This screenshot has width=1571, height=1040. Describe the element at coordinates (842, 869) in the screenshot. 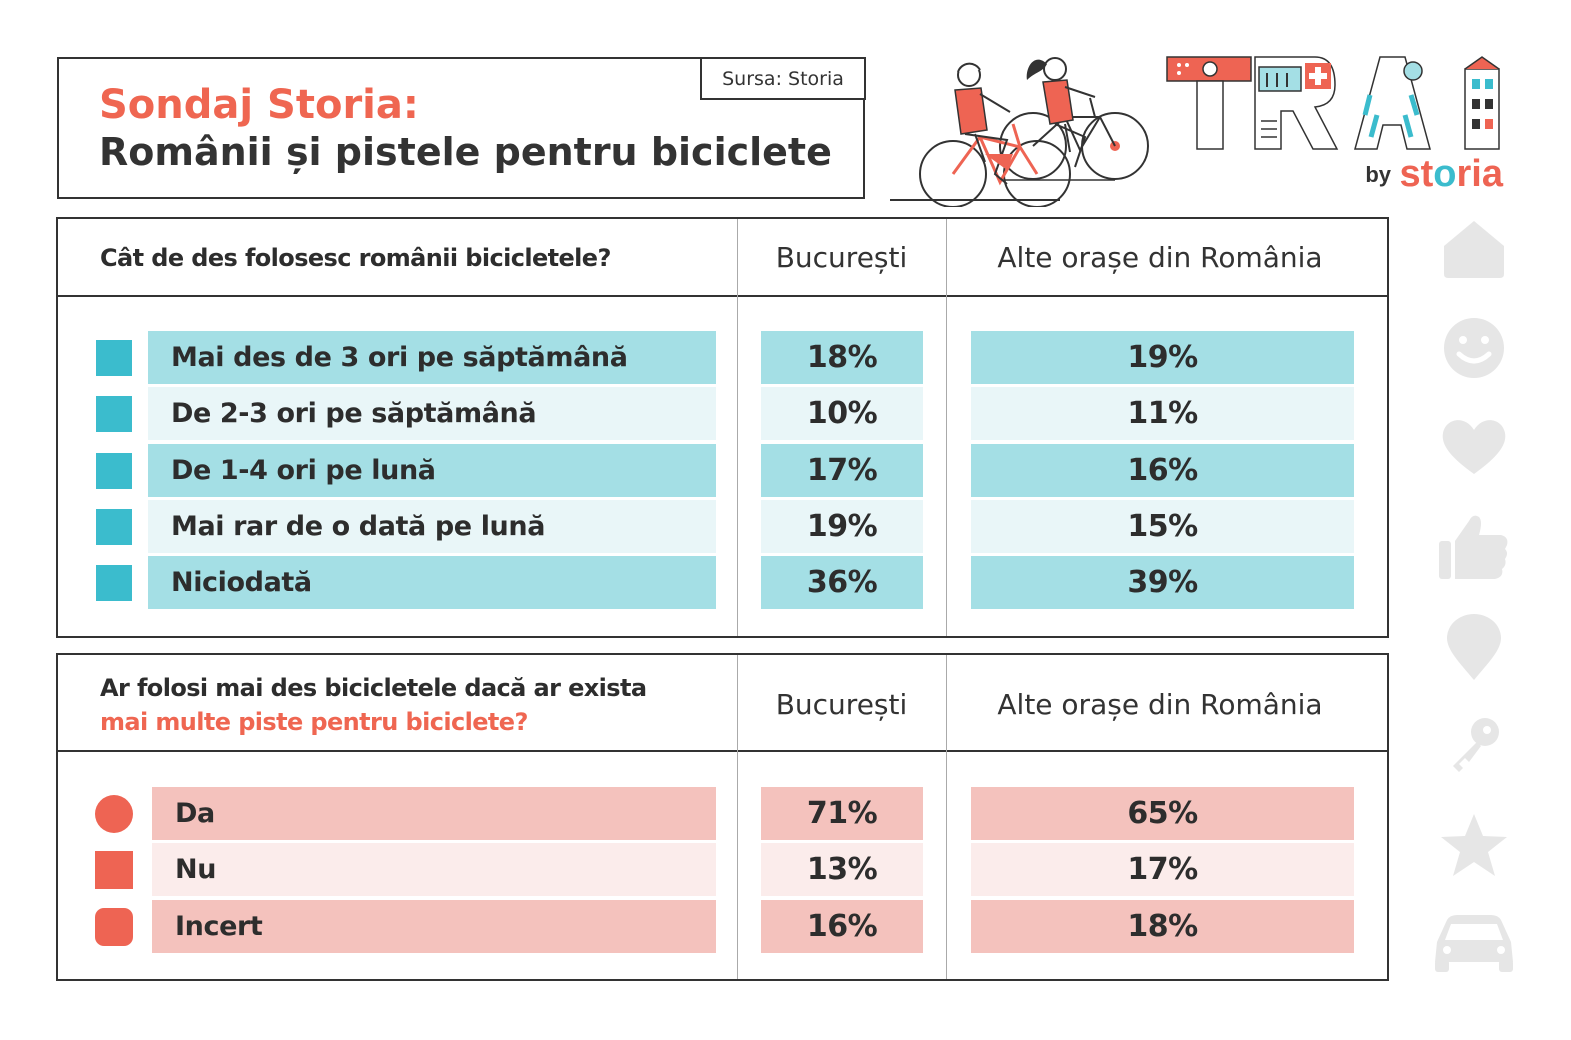

I see `table2-bucuresti-value: 13%` at that location.